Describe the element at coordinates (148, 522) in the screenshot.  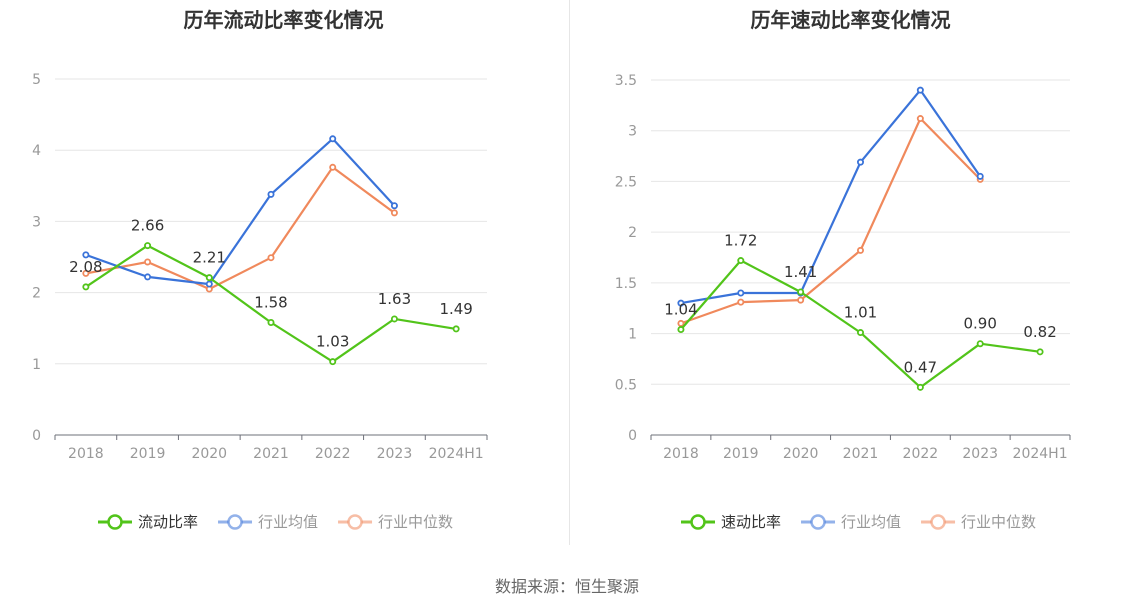
I see `legend-item: 流动比率` at that location.